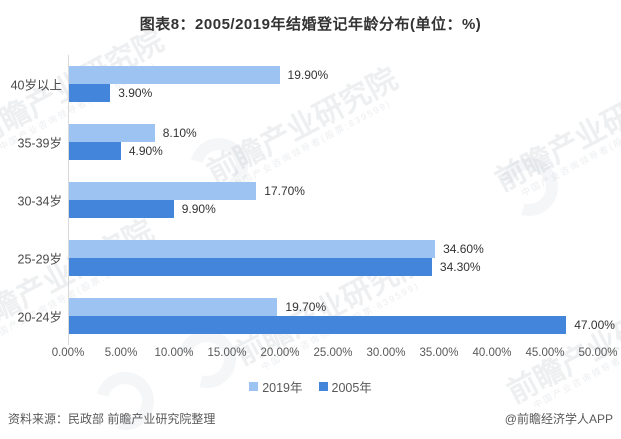  Describe the element at coordinates (39, 201) in the screenshot. I see `y-axis-label: 30-34岁` at that location.